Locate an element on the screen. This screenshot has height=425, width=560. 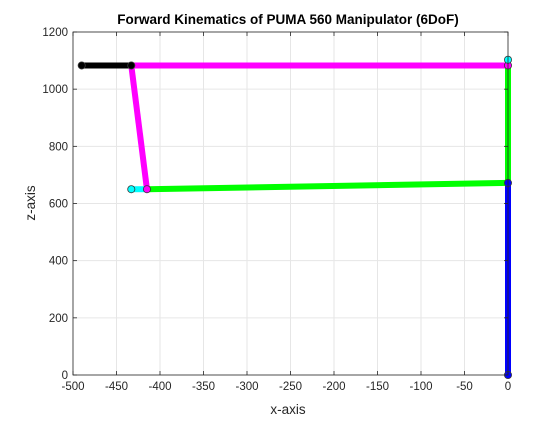
x-tick-label: -100 is located at coordinates (420, 387).